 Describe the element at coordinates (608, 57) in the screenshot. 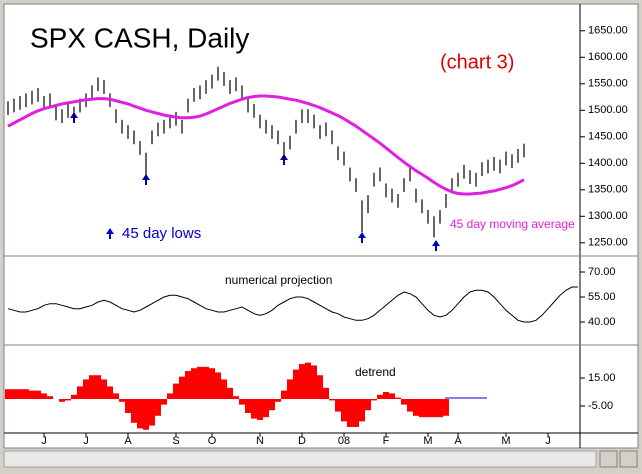

I see `y-tick-label: 1600.00` at that location.